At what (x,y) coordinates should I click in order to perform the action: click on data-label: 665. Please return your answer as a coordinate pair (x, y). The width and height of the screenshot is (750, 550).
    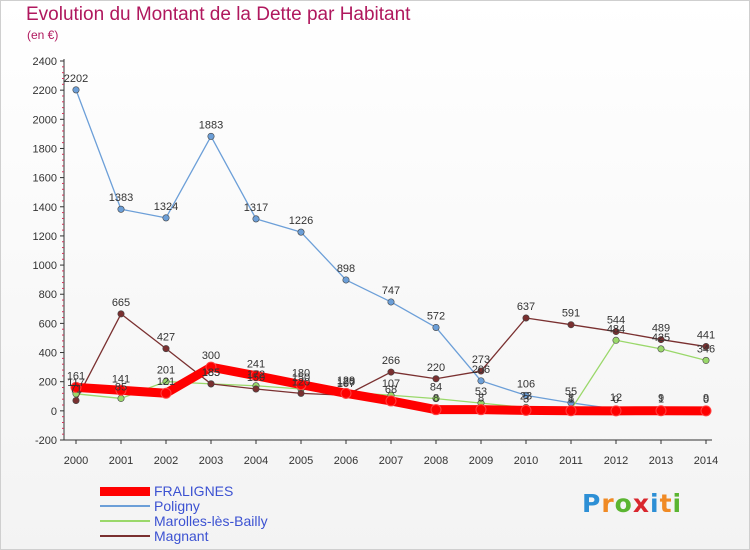
    Looking at the image, I should click on (121, 303).